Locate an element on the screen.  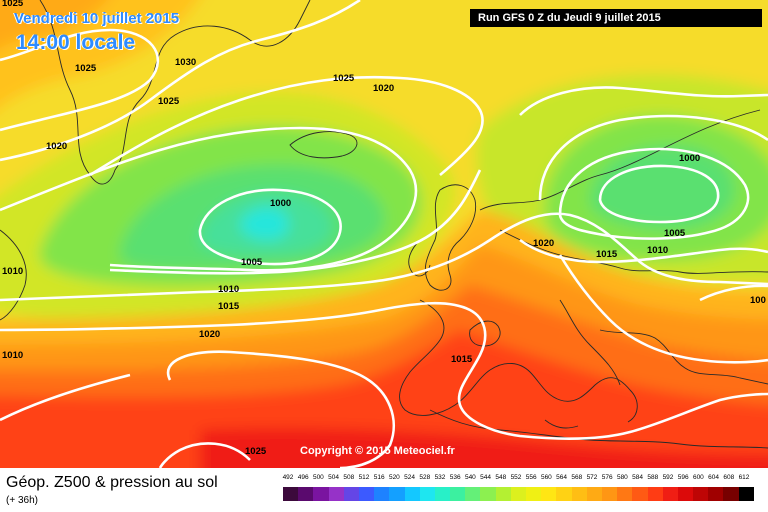
legend-value: 528 is located at coordinates (425, 477).